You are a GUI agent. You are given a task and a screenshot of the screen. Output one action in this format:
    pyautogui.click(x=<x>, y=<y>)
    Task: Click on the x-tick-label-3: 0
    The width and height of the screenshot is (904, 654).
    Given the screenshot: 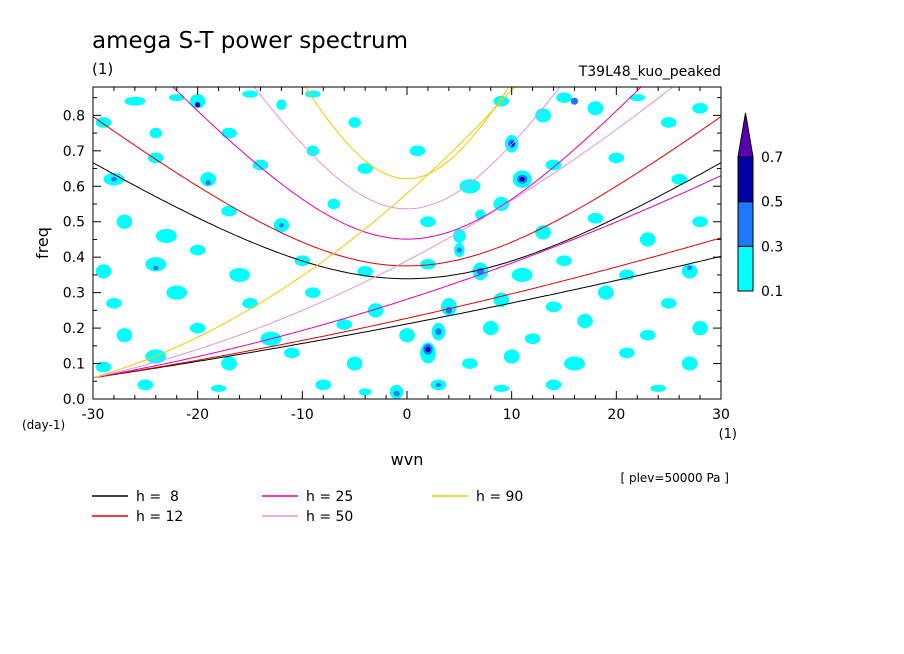 What is the action you would take?
    pyautogui.click(x=407, y=415)
    